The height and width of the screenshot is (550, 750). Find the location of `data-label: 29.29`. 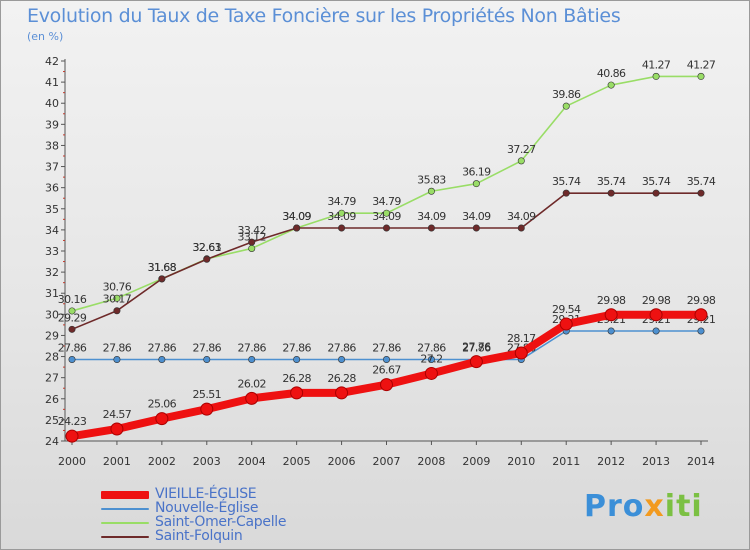

data-label: 29.29 is located at coordinates (72, 317).